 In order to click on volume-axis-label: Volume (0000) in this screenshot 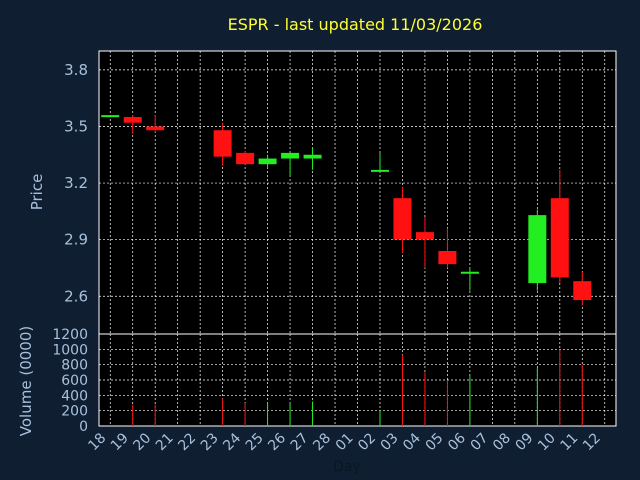, I will do `click(26, 381)`.